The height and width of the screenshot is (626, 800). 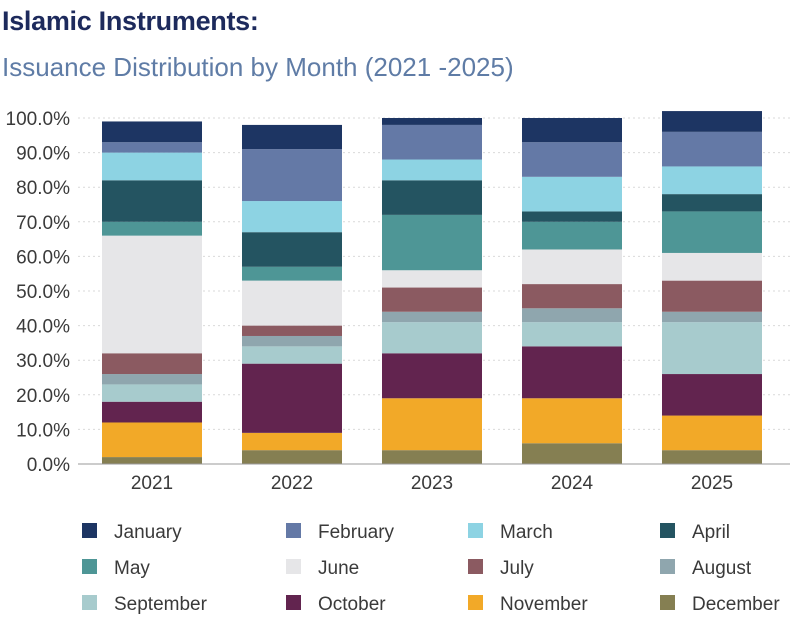 I want to click on bar-segment-july-2025, so click(x=712, y=296).